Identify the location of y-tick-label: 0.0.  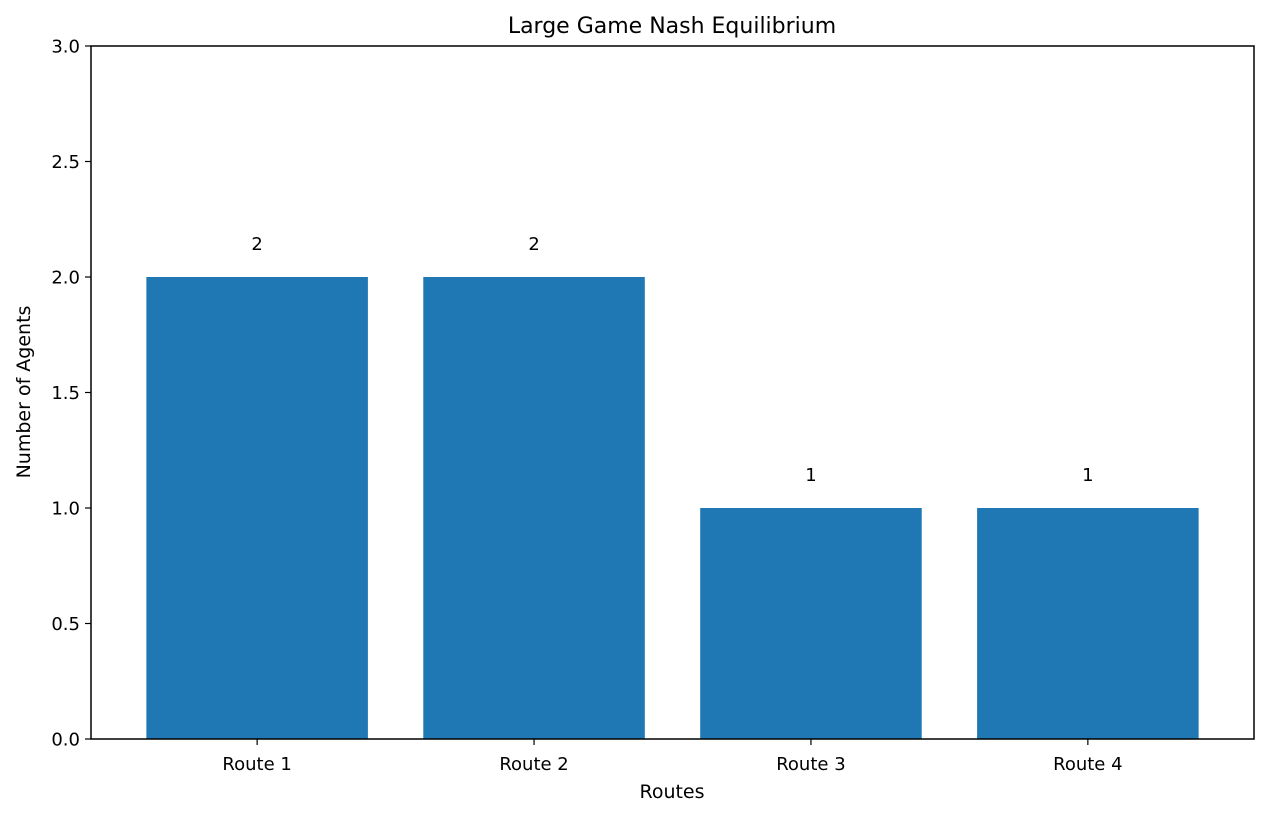
(65, 740).